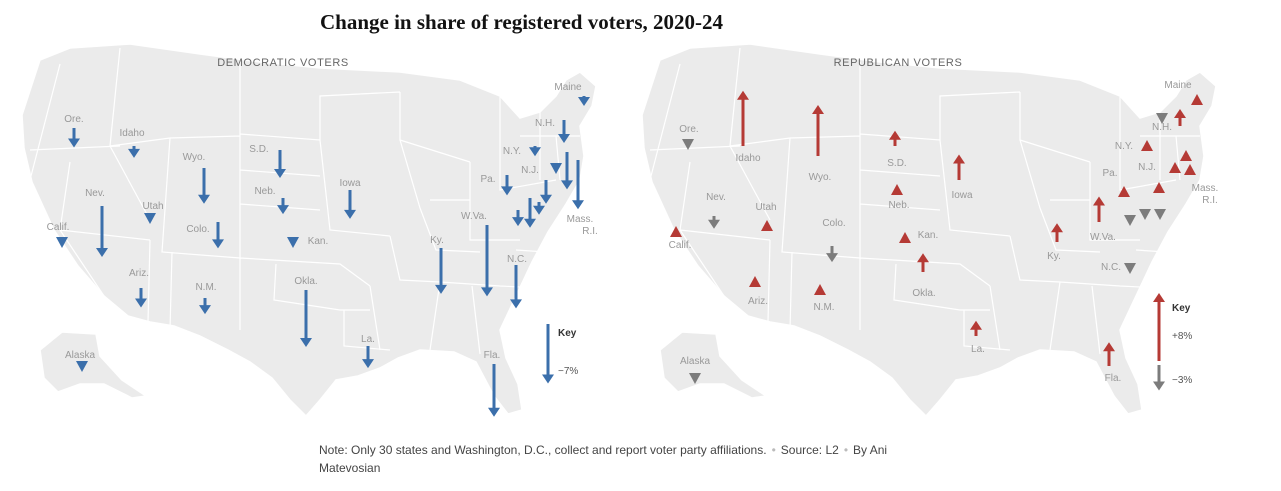  Describe the element at coordinates (1057, 232) in the screenshot. I see `rep-ky-mark` at that location.